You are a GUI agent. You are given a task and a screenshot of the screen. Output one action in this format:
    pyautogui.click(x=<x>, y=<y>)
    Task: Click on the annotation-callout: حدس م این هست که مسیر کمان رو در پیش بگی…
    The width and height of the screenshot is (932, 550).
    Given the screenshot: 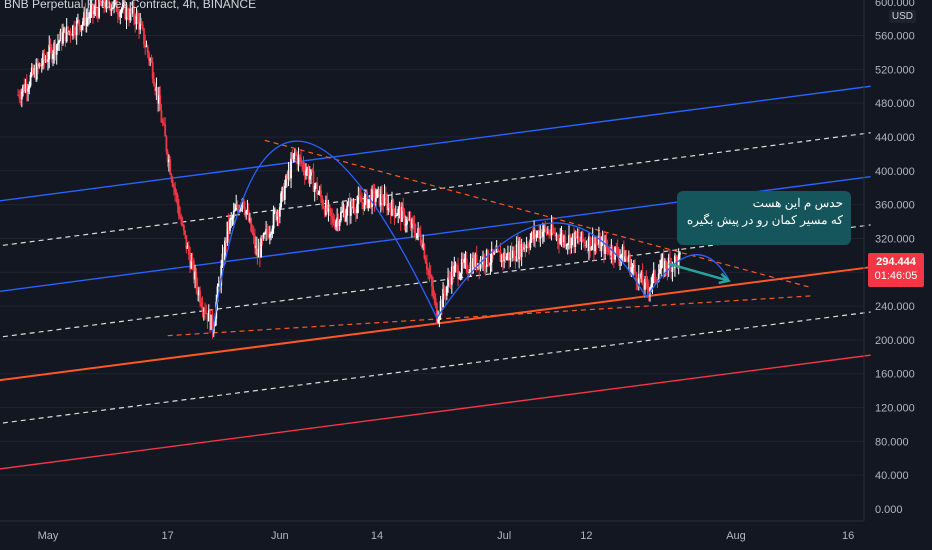 What is the action you would take?
    pyautogui.click(x=764, y=218)
    